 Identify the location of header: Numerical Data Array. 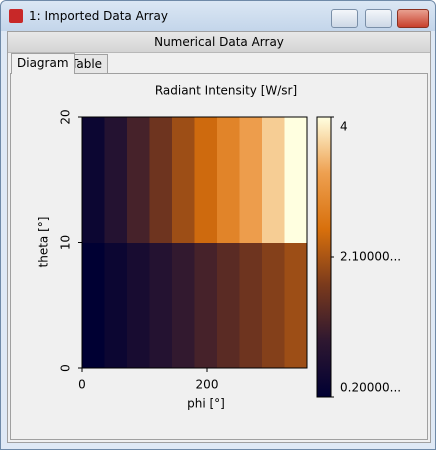
(219, 42).